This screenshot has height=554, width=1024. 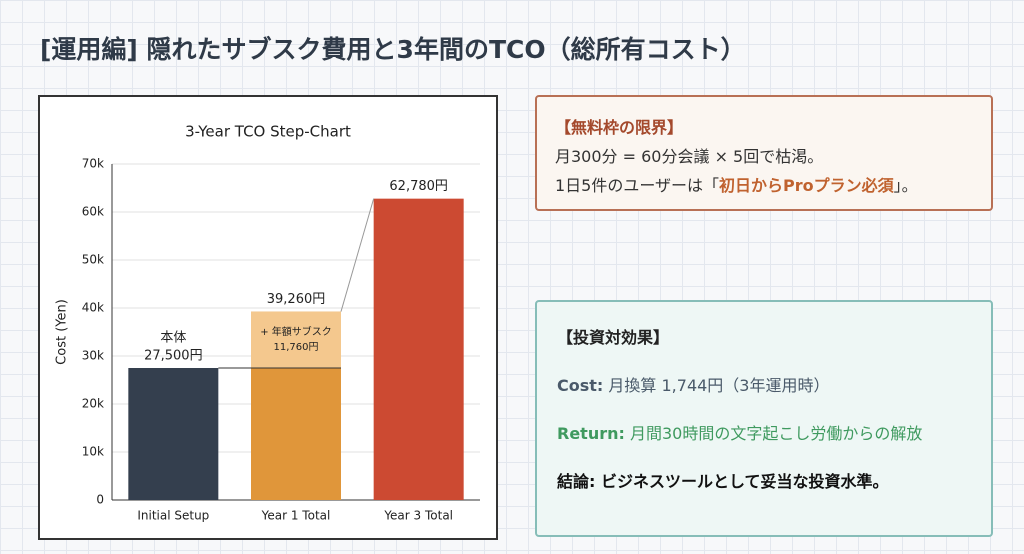 What do you see at coordinates (776, 433) in the screenshot?
I see `text: 月間30時間の文字起こし労働からの解放` at bounding box center [776, 433].